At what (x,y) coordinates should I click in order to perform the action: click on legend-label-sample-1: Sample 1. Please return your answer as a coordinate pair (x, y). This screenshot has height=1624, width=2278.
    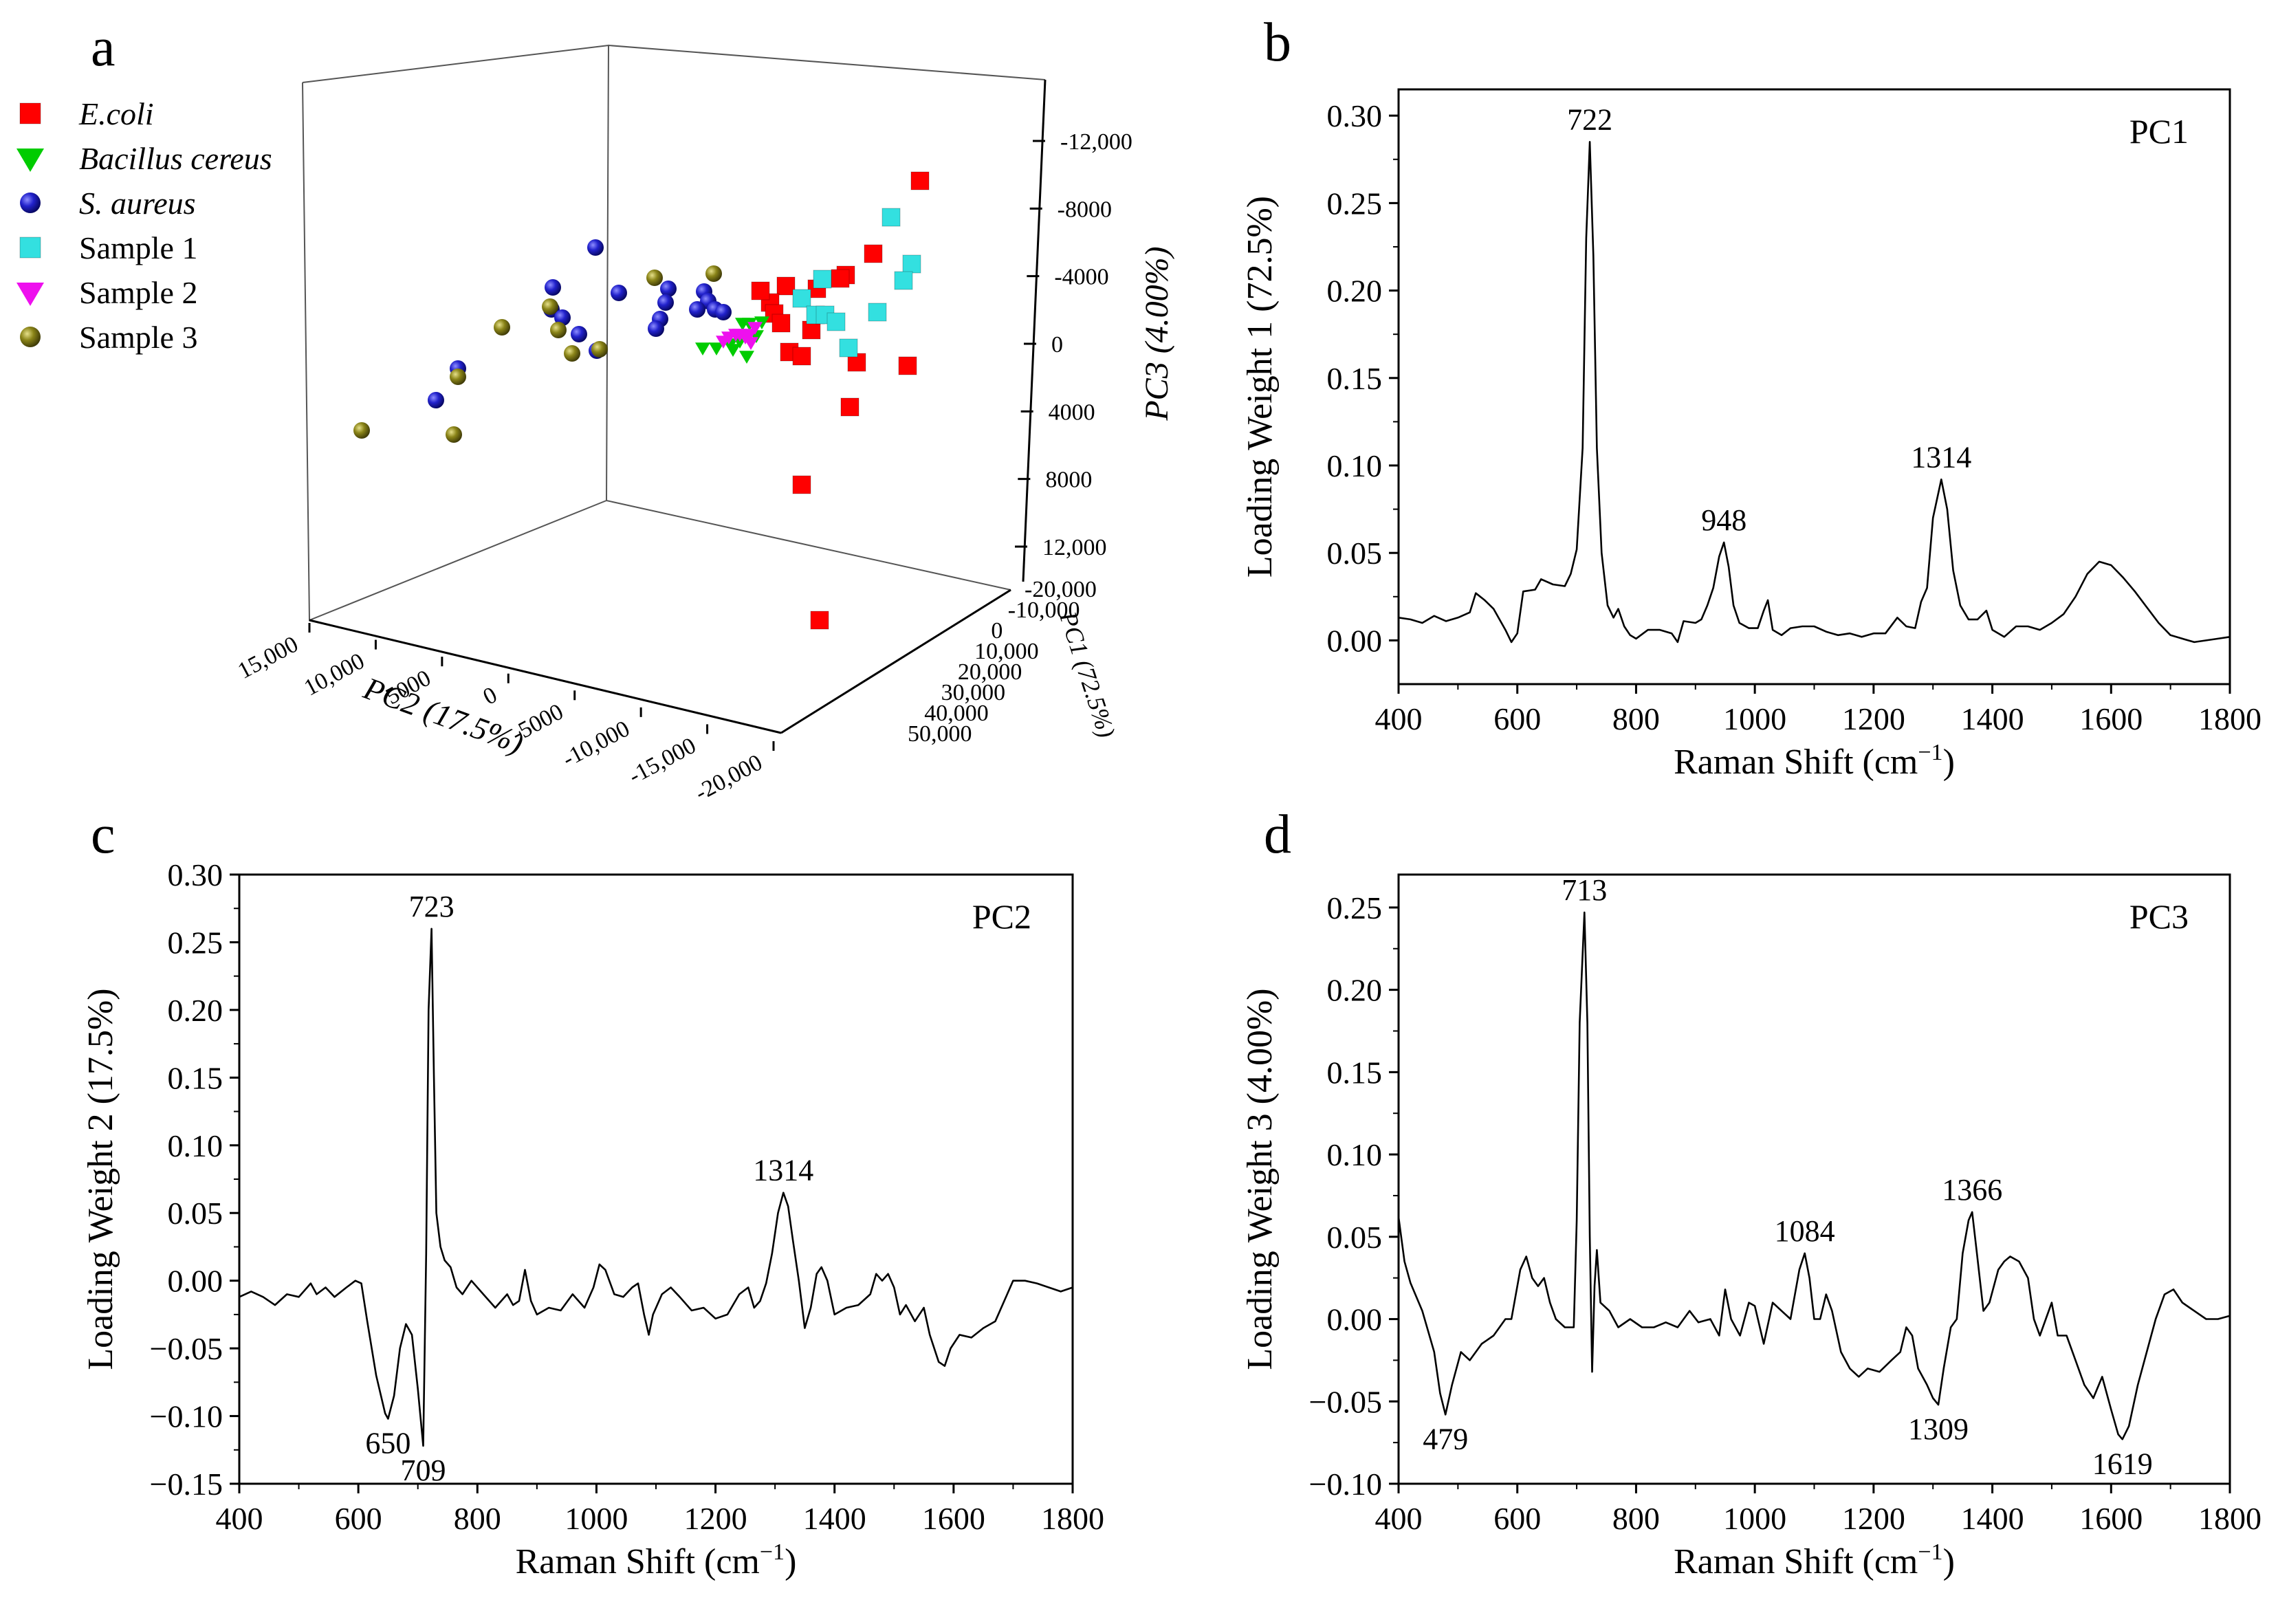
    Looking at the image, I should click on (138, 247).